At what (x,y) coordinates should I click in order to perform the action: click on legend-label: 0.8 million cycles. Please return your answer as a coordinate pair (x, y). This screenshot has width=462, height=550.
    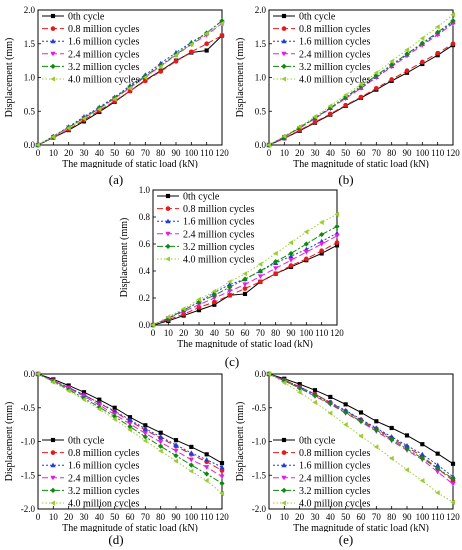
    Looking at the image, I should click on (334, 453).